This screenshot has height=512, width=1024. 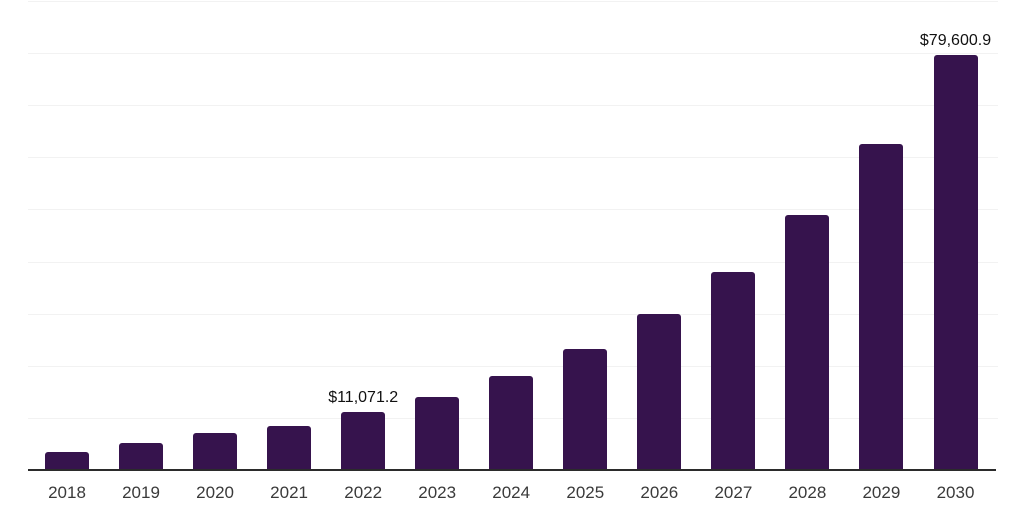 I want to click on x-tick-2020: 2020, so click(x=215, y=492).